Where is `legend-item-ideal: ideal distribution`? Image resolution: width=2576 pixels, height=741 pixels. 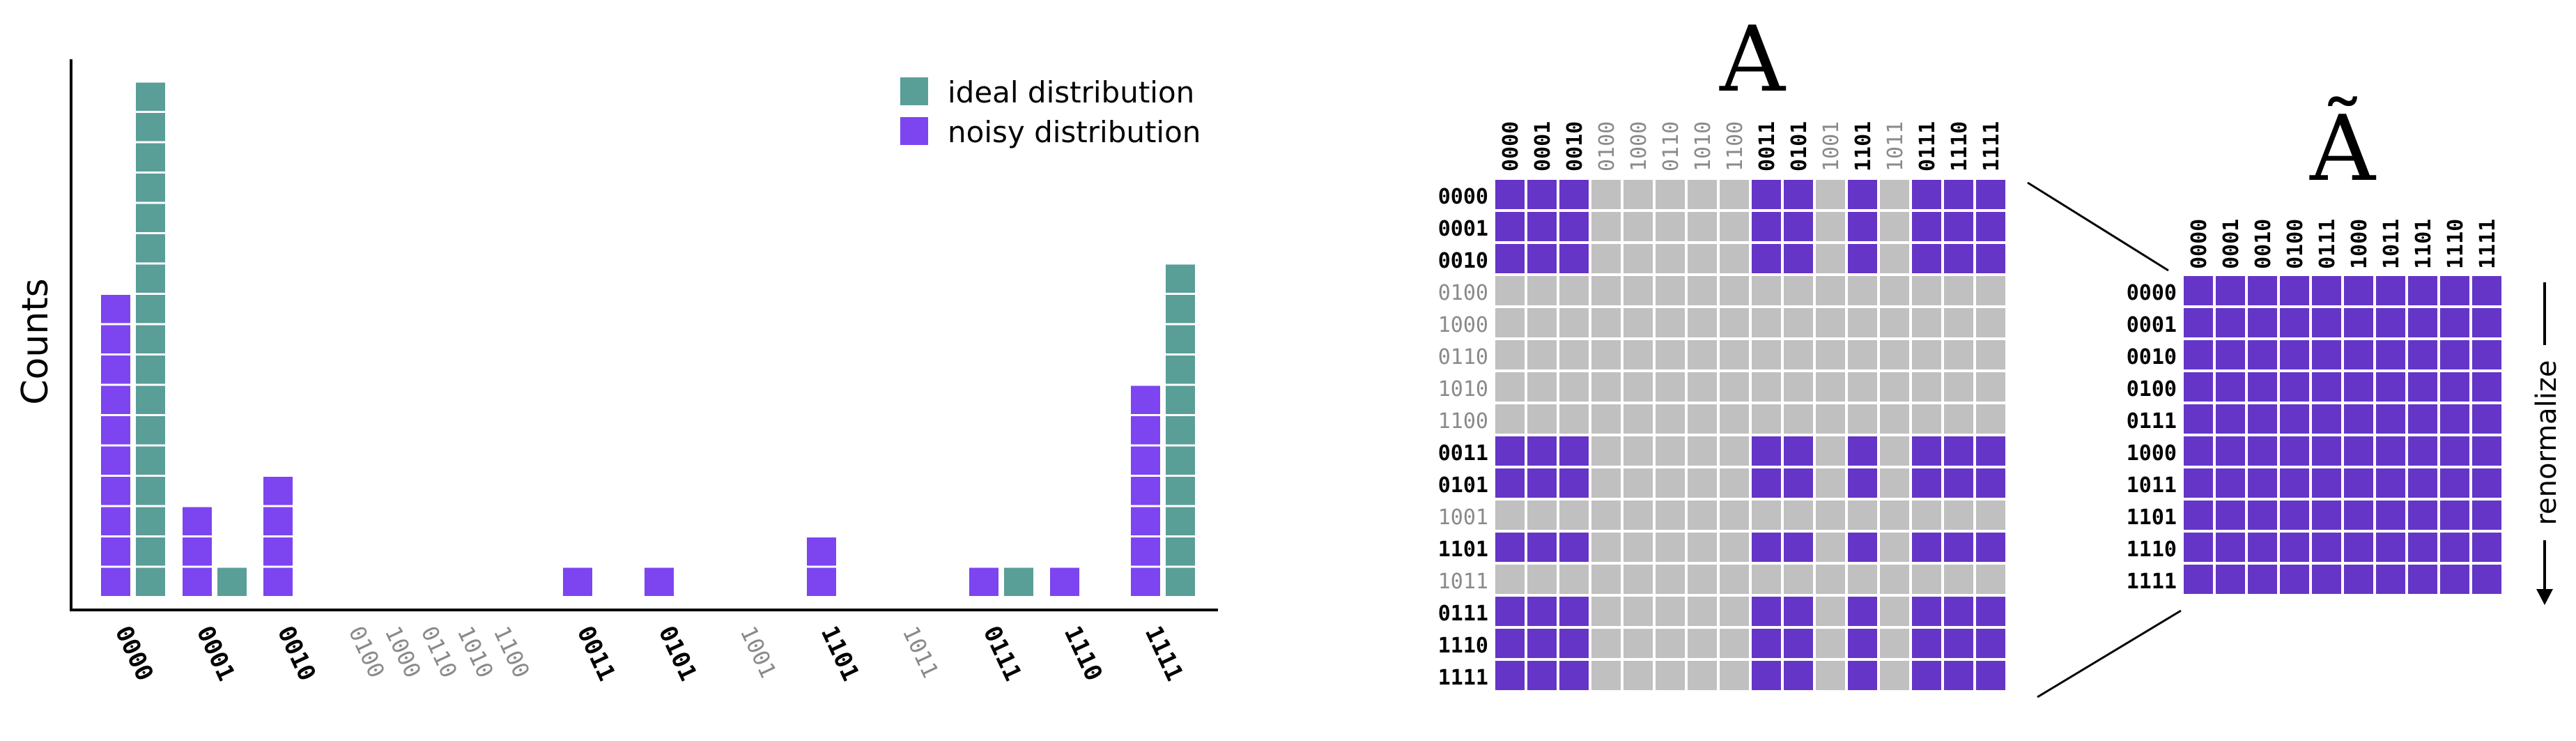
legend-item-ideal: ideal distribution is located at coordinates (1047, 92).